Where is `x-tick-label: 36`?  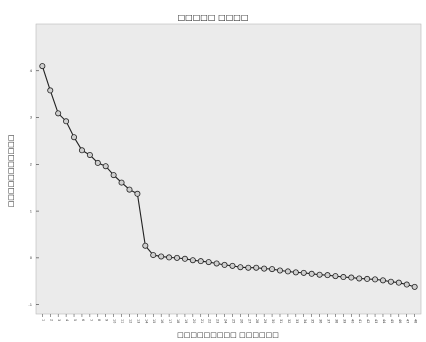
x-tick-label: 36 is located at coordinates (321, 321).